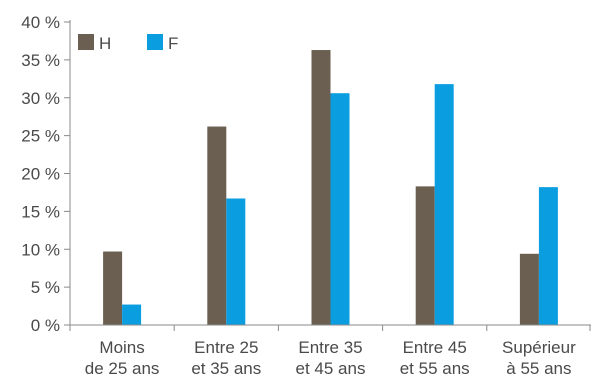  Describe the element at coordinates (40, 60) in the screenshot. I see `y-tick-label: 35 %` at that location.